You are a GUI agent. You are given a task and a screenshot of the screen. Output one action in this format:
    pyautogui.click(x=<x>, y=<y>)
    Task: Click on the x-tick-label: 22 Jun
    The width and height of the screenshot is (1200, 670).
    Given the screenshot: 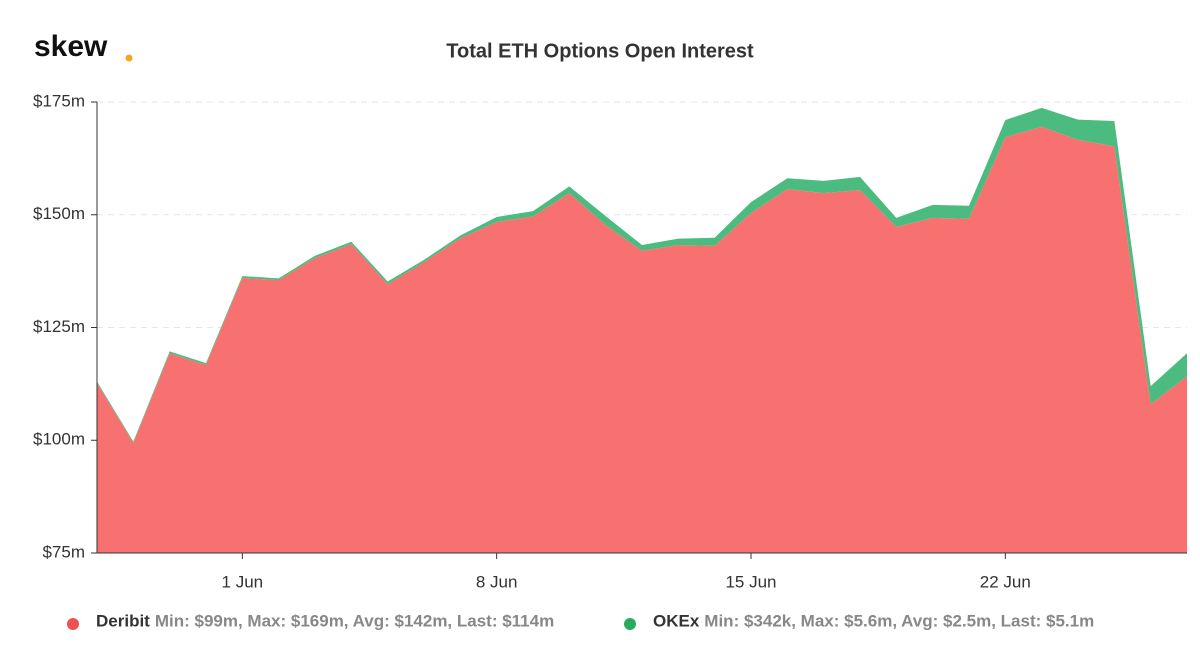 What is the action you would take?
    pyautogui.click(x=1005, y=581)
    